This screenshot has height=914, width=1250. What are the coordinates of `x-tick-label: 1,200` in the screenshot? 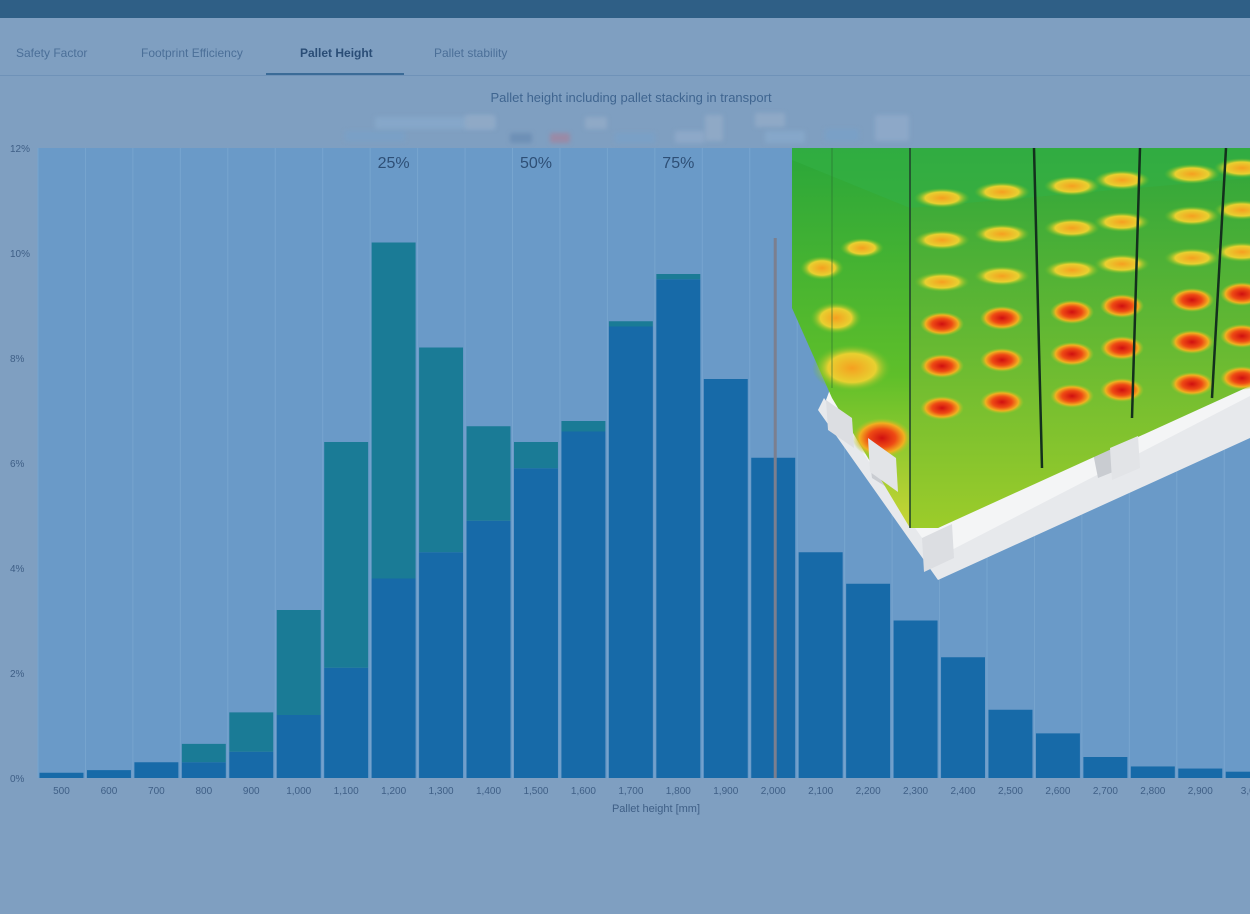 It's located at (393, 791).